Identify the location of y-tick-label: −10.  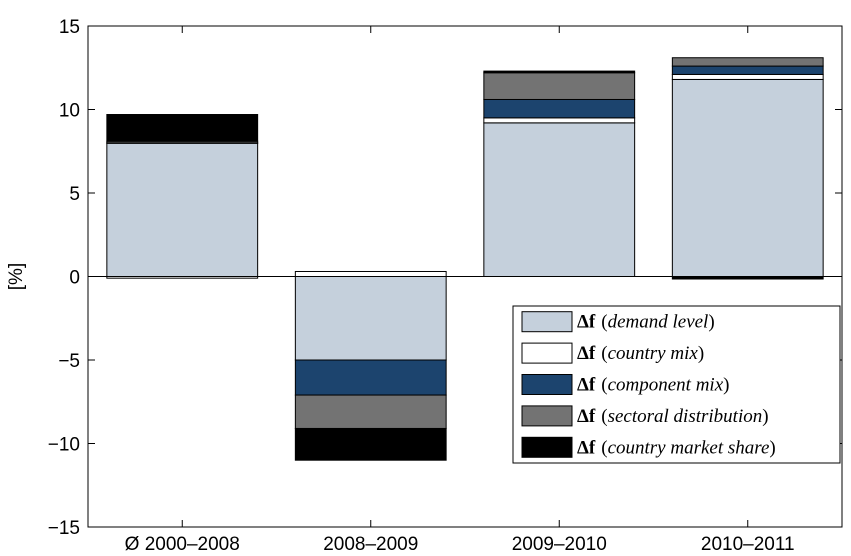
(64, 445).